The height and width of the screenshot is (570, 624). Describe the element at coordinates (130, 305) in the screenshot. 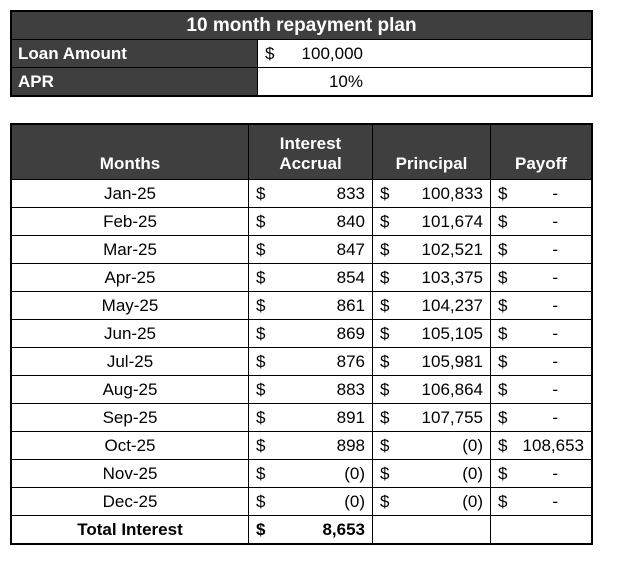

I see `month-cell: May-25` at that location.